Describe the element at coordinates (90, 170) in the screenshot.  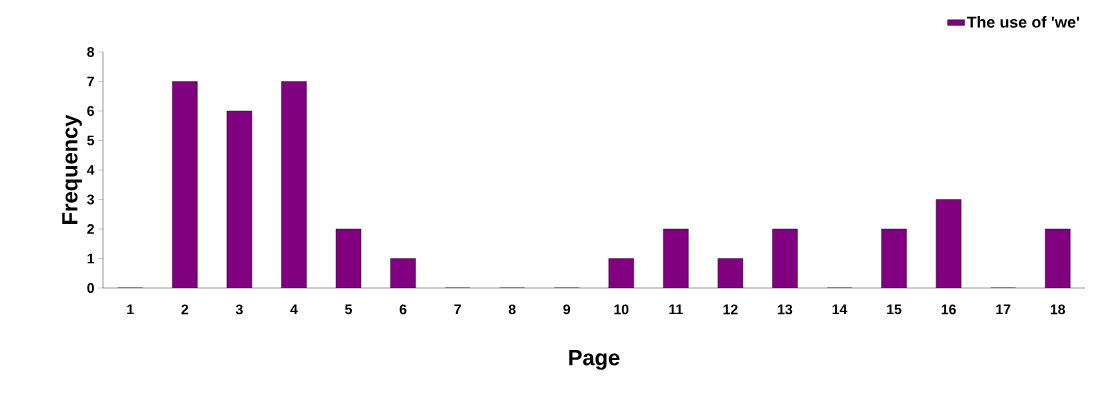
I see `y-tick-label: 4` at that location.